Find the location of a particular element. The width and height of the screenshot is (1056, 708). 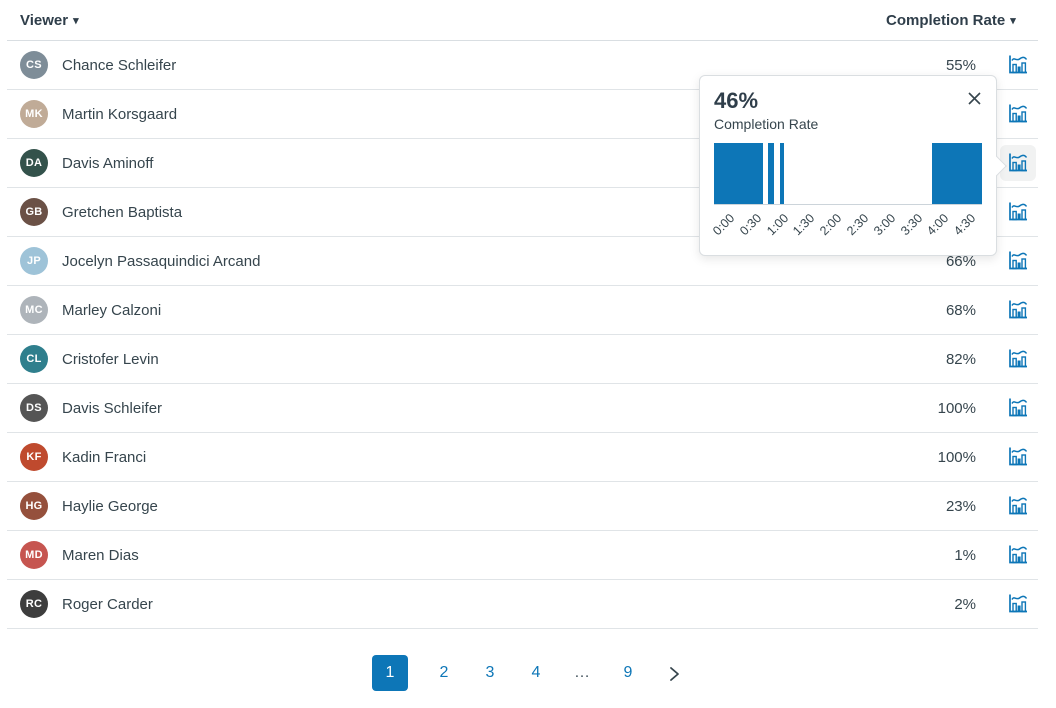

completion-rate-value: 66% is located at coordinates (960, 261).